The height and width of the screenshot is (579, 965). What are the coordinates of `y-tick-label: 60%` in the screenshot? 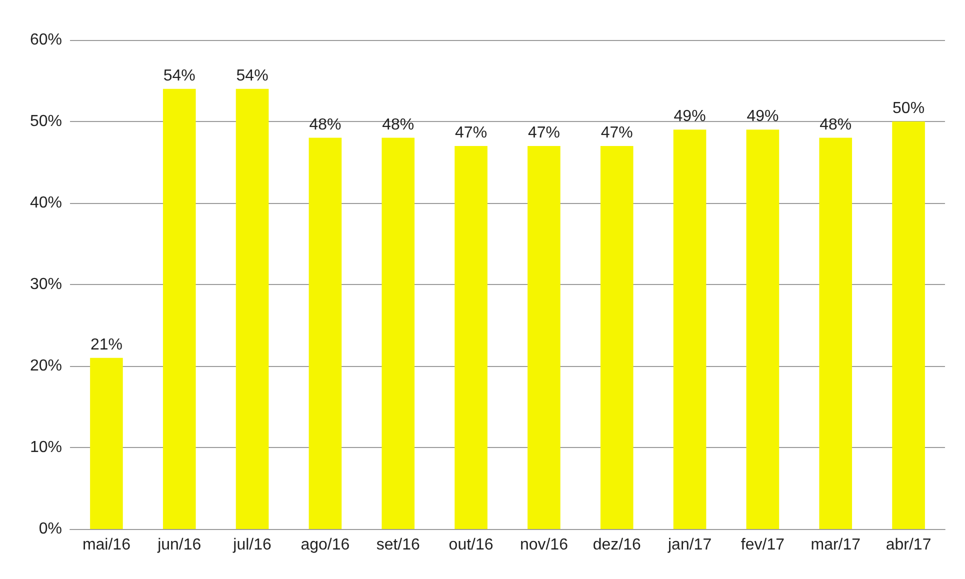 It's located at (46, 40).